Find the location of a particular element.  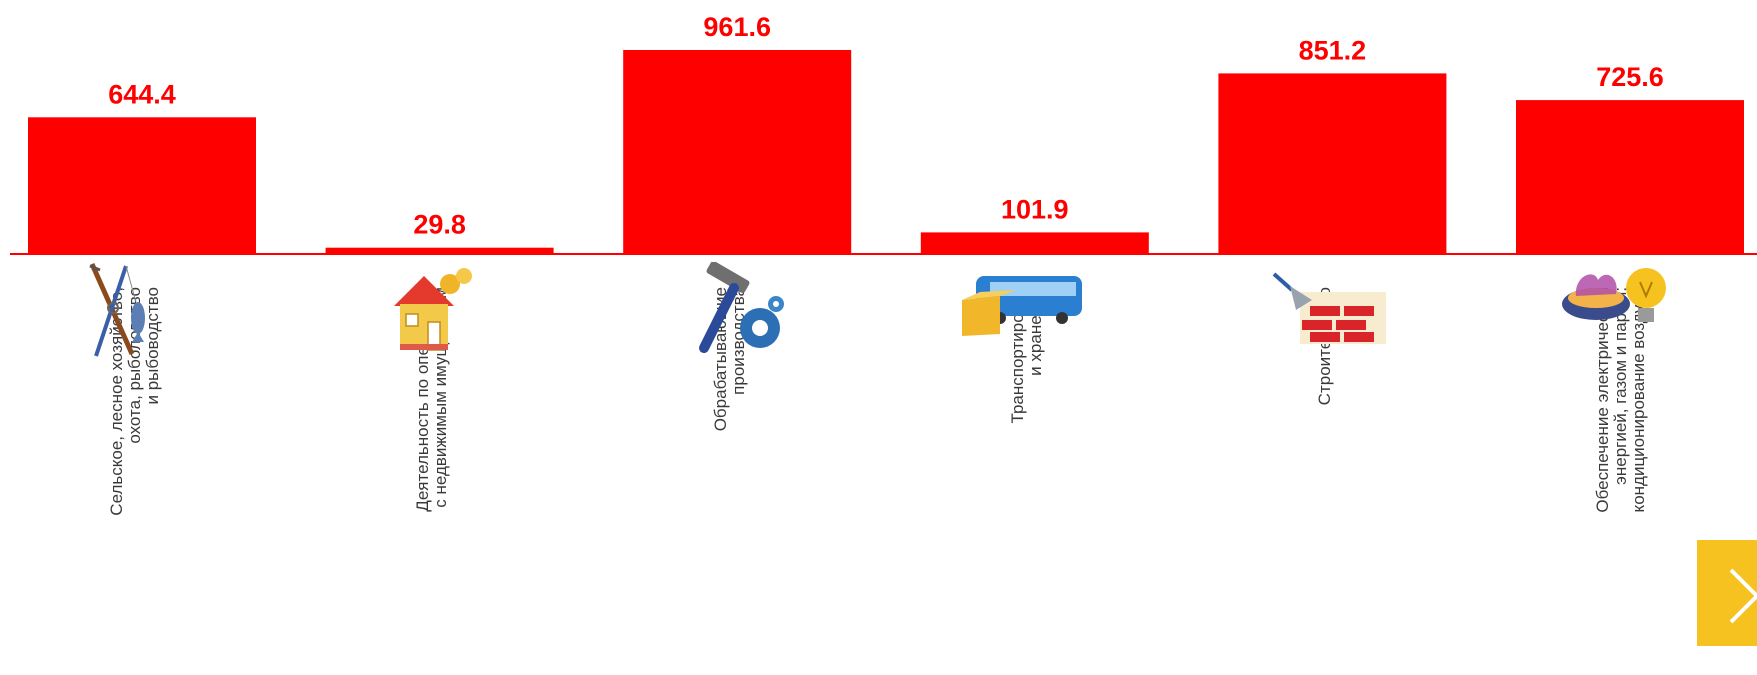

fishing-rod-and-rifle-icon is located at coordinates (117, 309).